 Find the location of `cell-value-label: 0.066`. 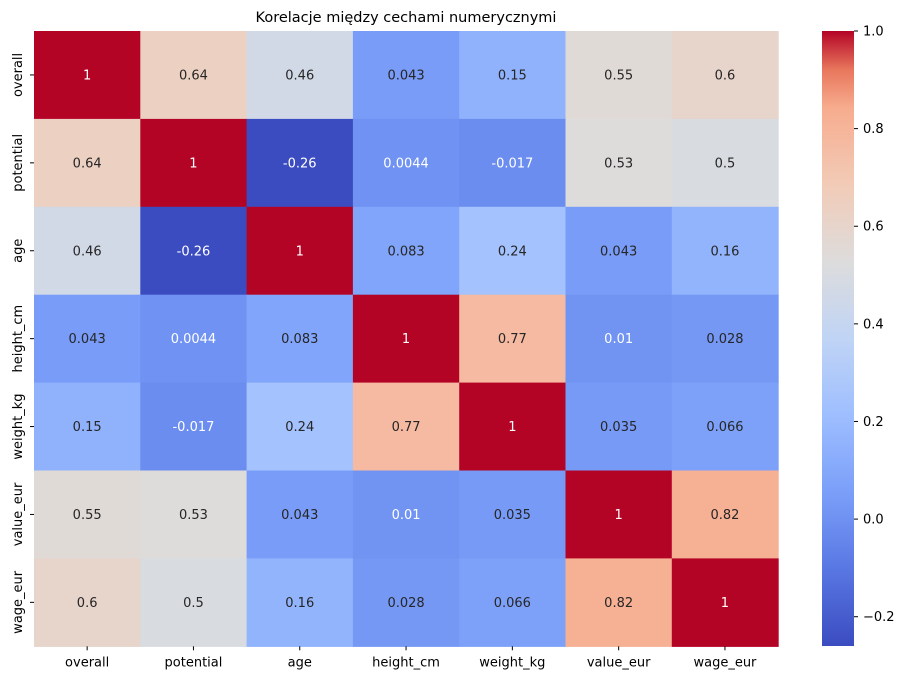

cell-value-label: 0.066 is located at coordinates (724, 427).